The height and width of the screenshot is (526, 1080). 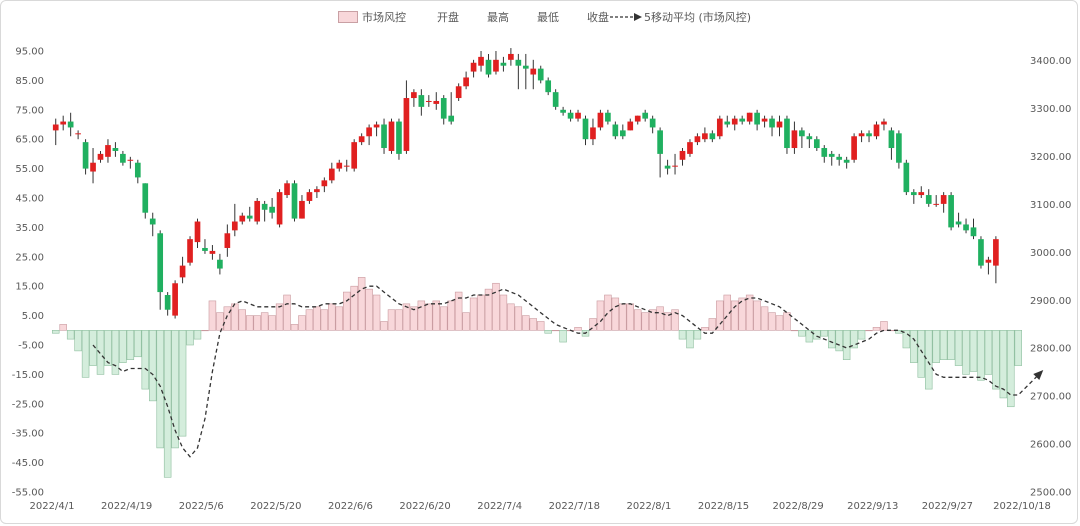 What do you see at coordinates (499, 506) in the screenshot?
I see `x-axis-tick-label: 2022/7/4` at bounding box center [499, 506].